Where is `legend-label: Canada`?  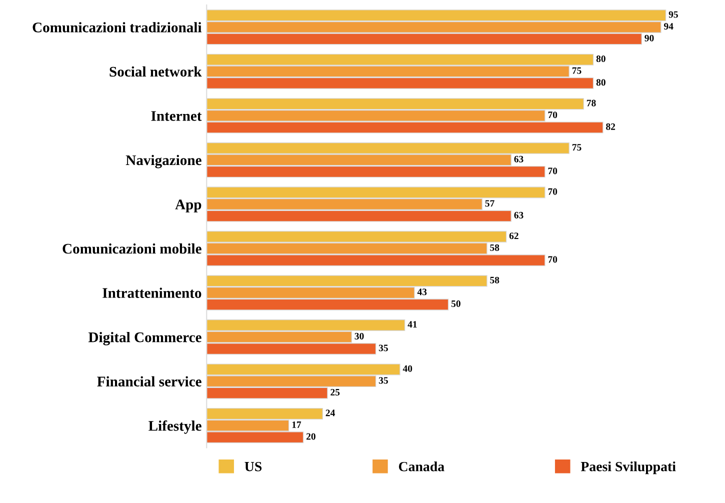
legend-label: Canada is located at coordinates (421, 467).